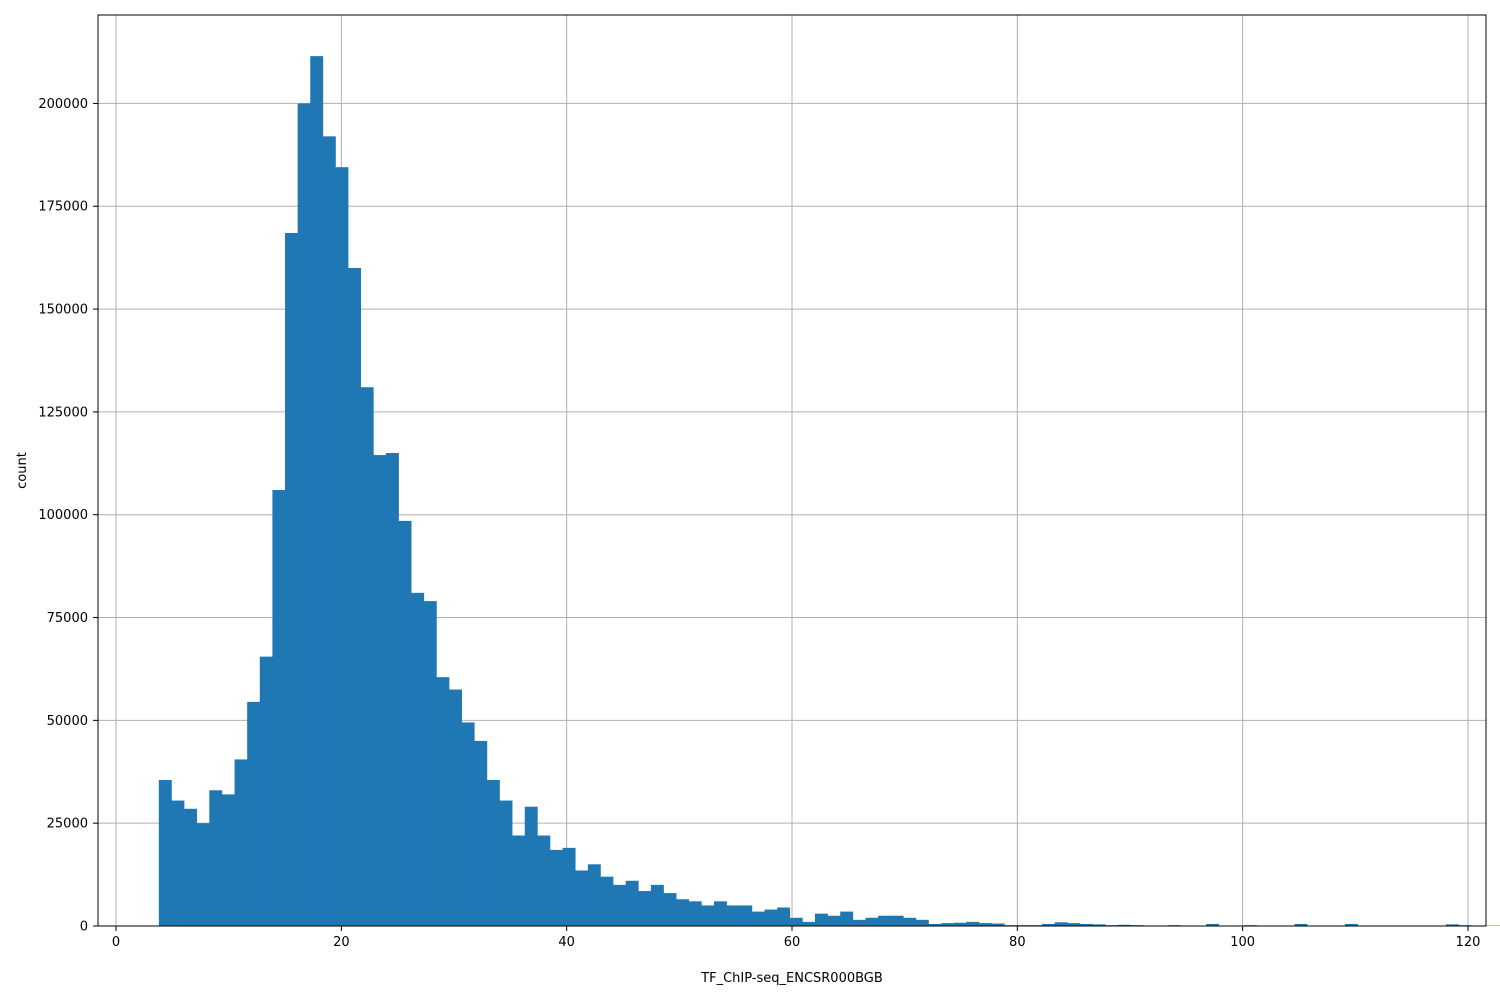 This screenshot has width=1500, height=1000. I want to click on x-axis: 0 20 40 60 80 100 120, so click(796, 938).